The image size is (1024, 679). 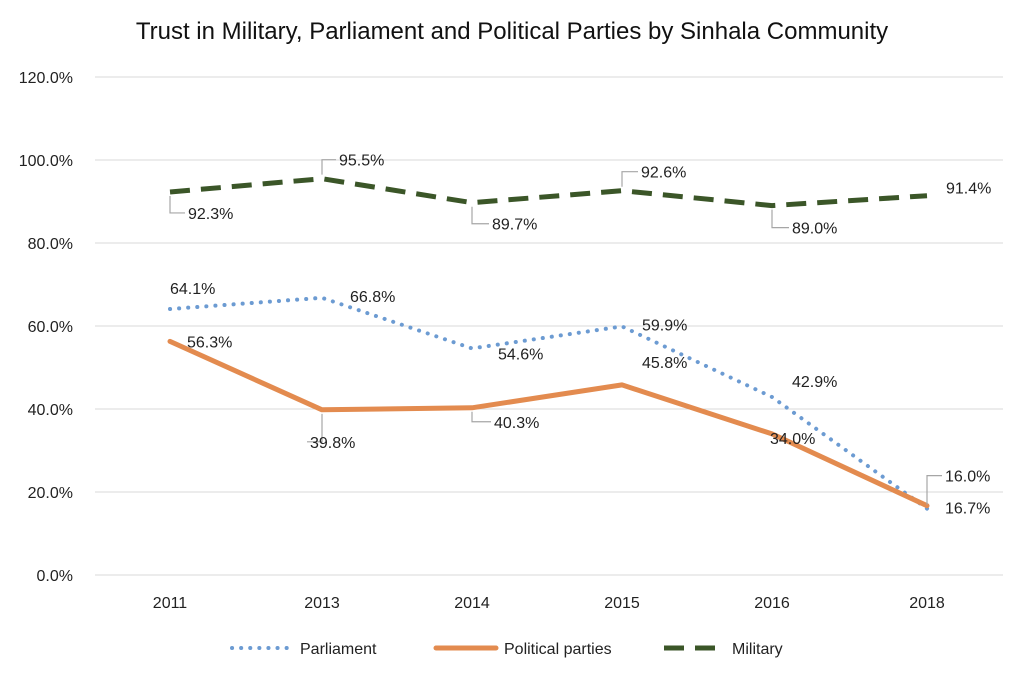 What do you see at coordinates (792, 439) in the screenshot?
I see `data-label: 34.0%` at bounding box center [792, 439].